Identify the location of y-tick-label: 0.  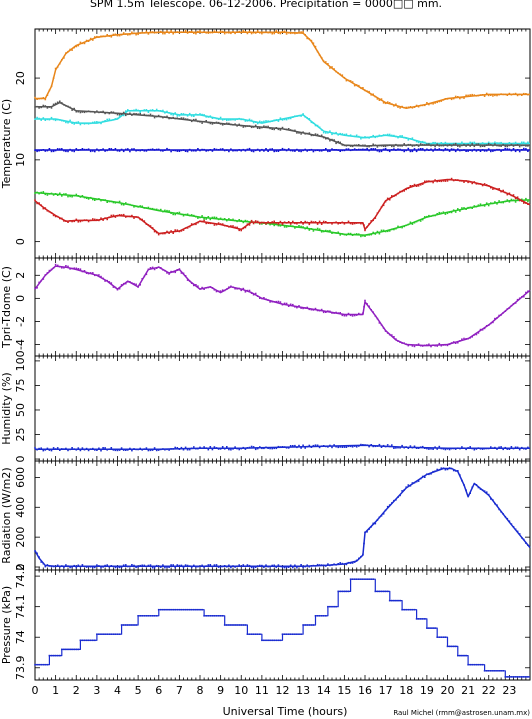
(20, 298).